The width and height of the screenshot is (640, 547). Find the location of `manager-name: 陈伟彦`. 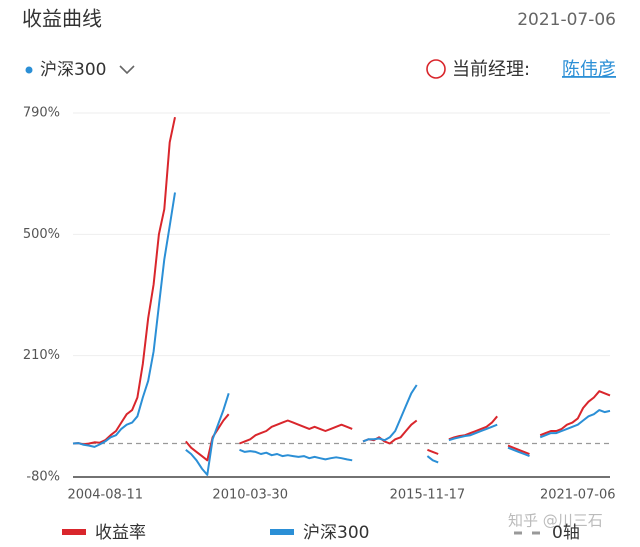

manager-name: 陈伟彦 is located at coordinates (589, 69).